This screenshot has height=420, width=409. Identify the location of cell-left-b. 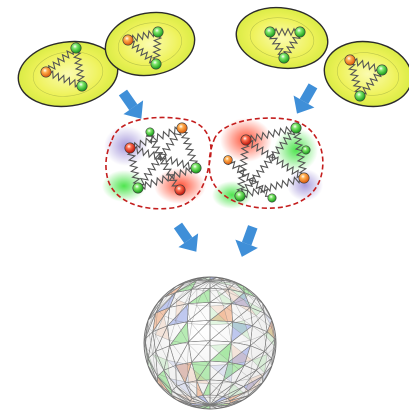
(150, 44).